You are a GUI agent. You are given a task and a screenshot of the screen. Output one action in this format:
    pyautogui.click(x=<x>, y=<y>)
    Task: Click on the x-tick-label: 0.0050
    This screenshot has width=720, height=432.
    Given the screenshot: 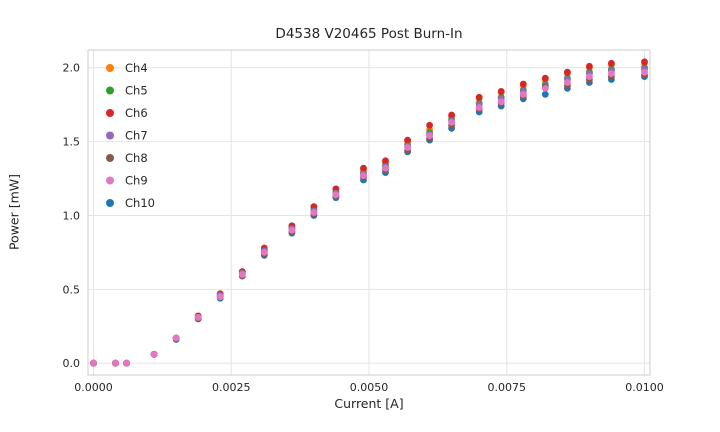 What is the action you would take?
    pyautogui.click(x=369, y=387)
    